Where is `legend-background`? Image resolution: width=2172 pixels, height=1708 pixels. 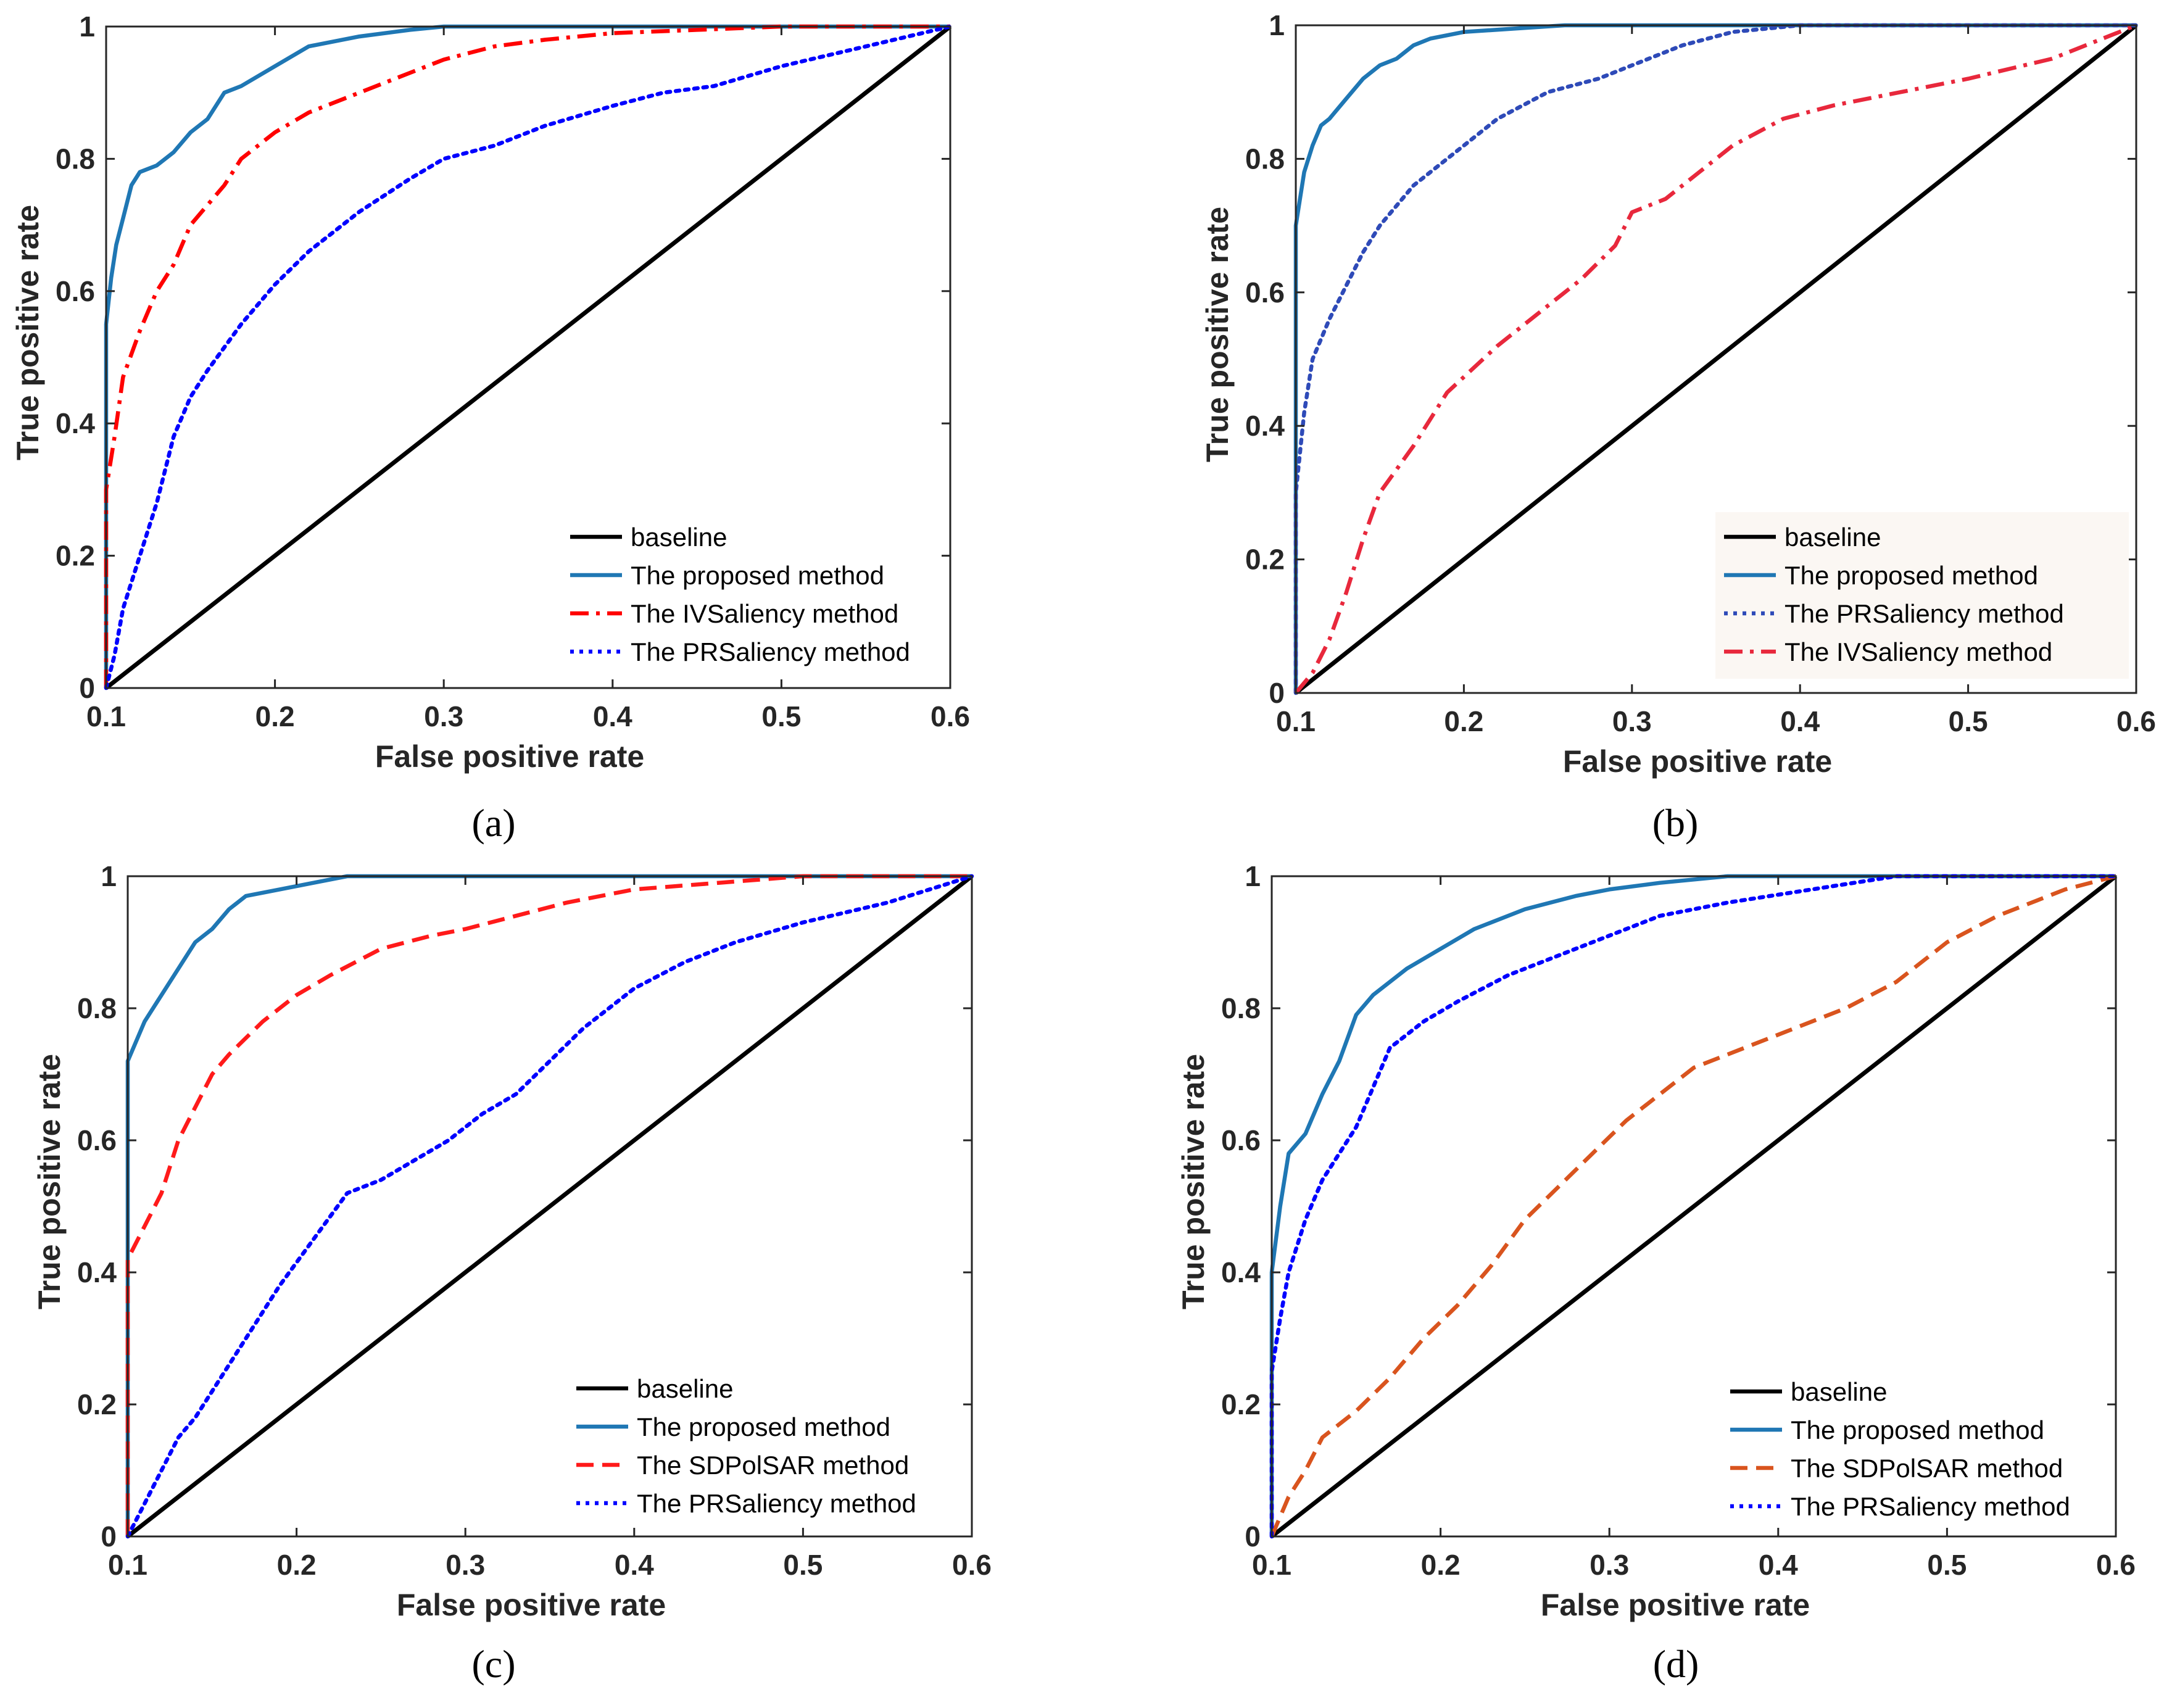
legend-background is located at coordinates (1922, 595).